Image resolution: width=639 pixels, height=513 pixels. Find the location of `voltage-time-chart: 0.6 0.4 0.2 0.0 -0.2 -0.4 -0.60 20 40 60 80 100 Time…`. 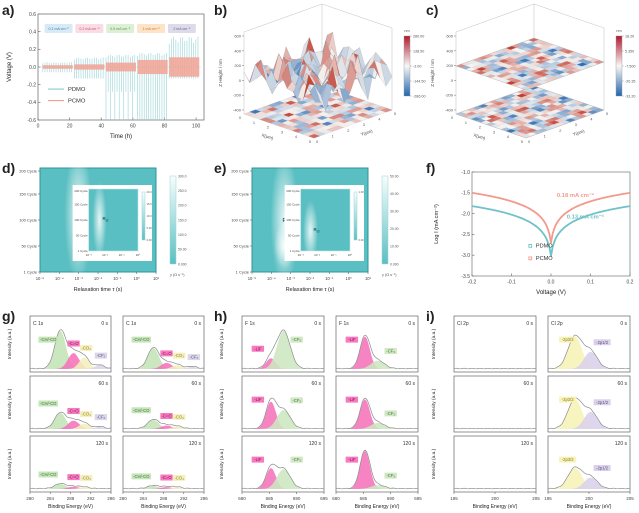

voltage-time-chart: 0.6 0.4 0.2 0.0 -0.2 -0.4 -0.60 20 40 60 80 100 Time… is located at coordinates (106, 76).